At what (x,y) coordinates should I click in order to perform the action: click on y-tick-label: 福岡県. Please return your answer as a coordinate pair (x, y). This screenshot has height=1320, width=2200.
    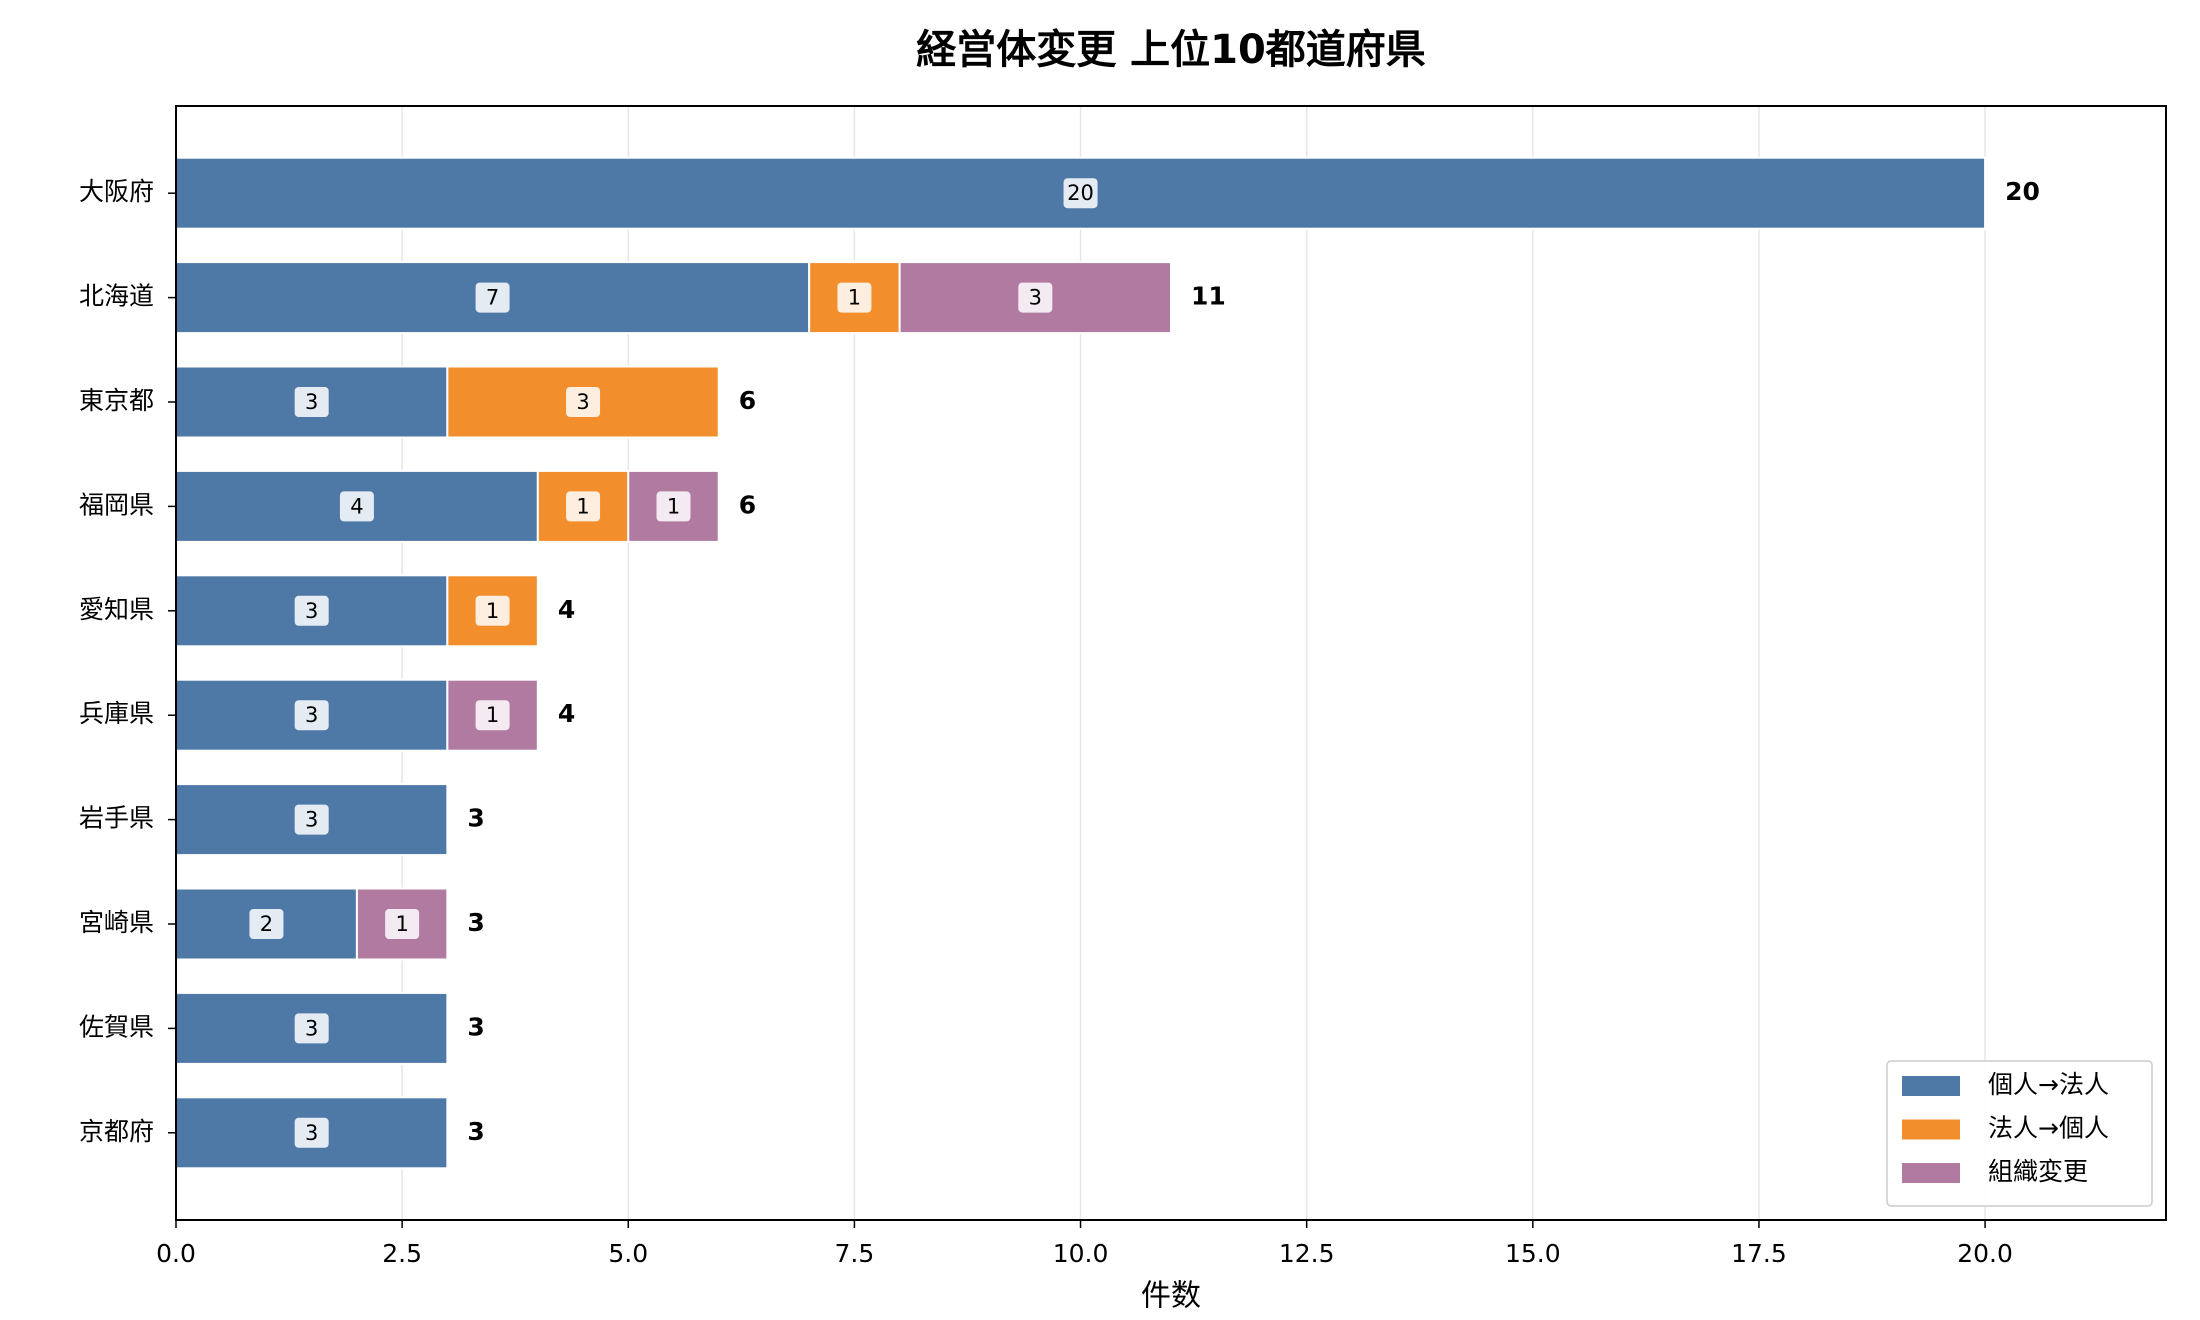
    Looking at the image, I should click on (116, 504).